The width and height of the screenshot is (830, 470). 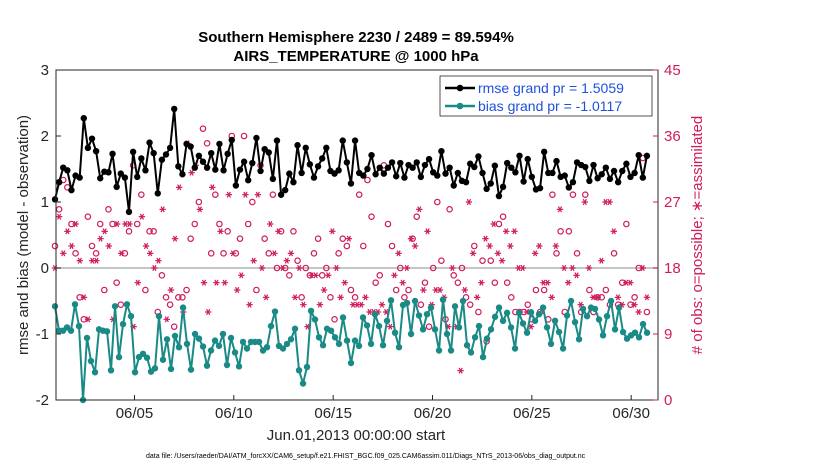 I want to click on legend-box, so click(x=546, y=96).